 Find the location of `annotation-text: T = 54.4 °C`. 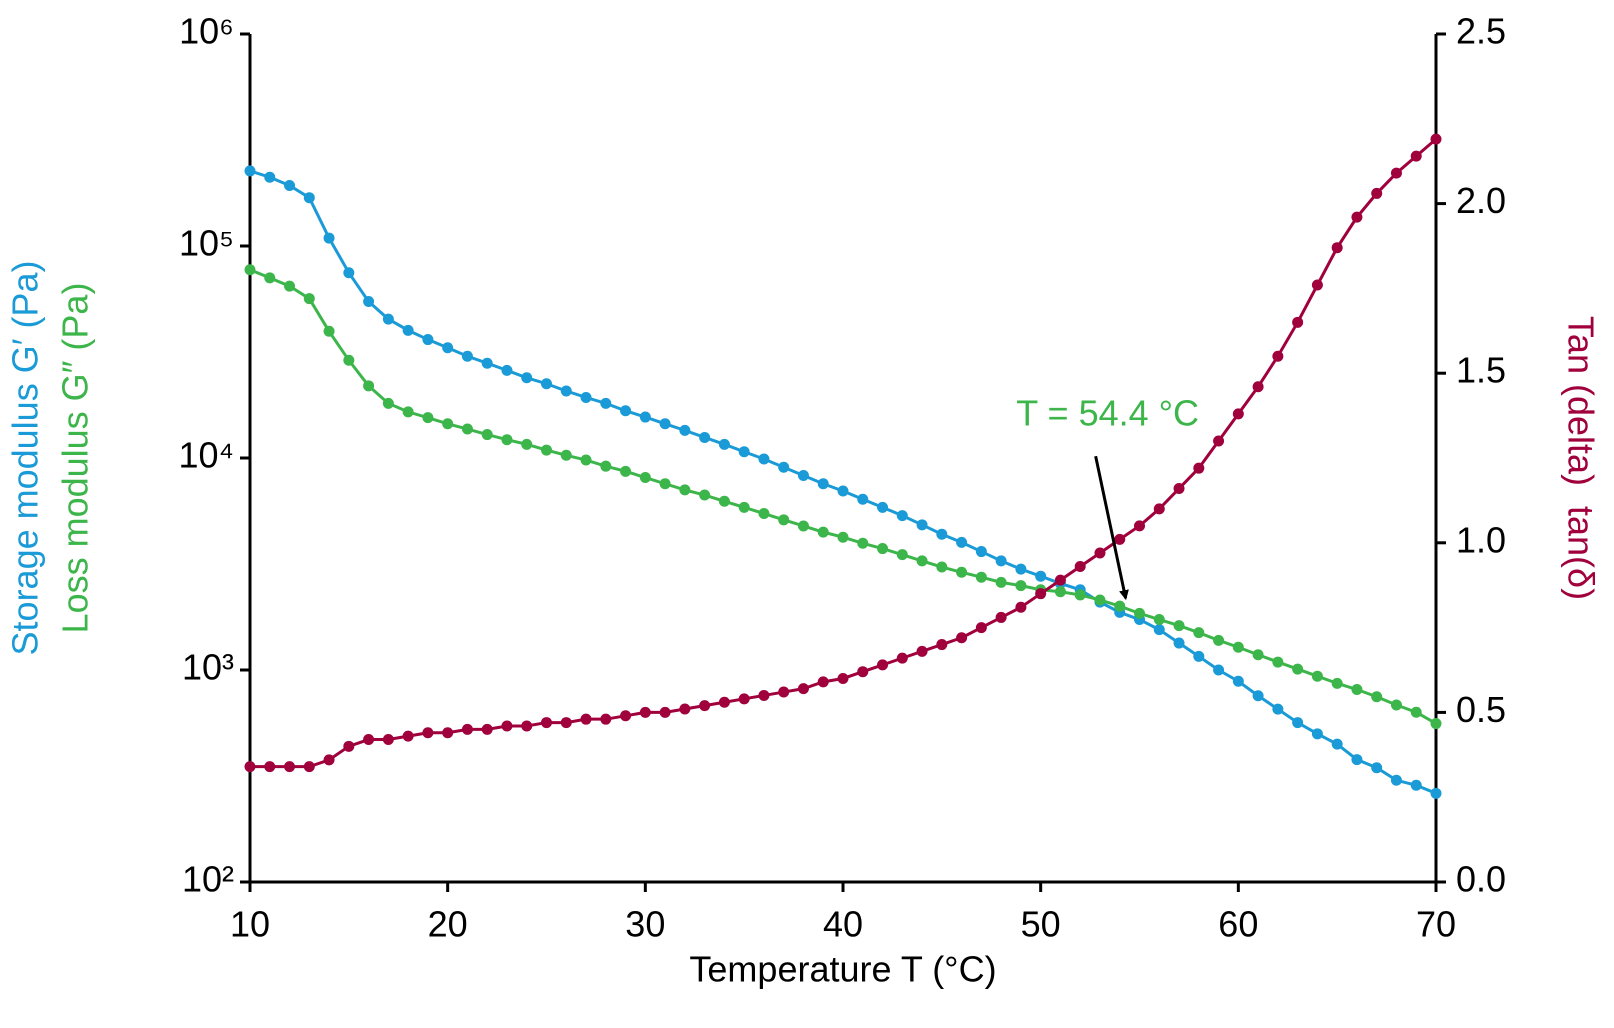

annotation-text: T = 54.4 °C is located at coordinates (1107, 413).